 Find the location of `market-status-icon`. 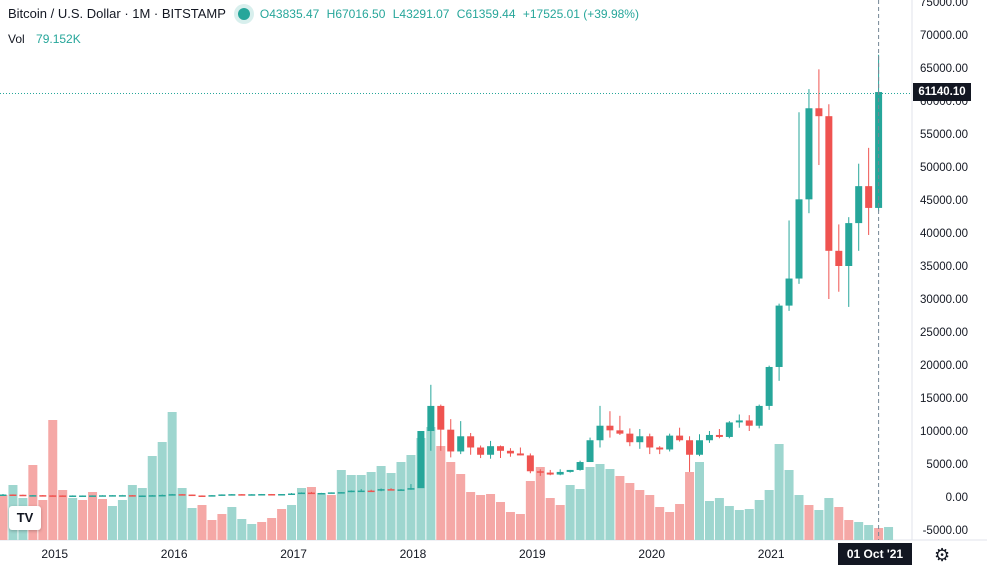

market-status-icon is located at coordinates (243, 13).